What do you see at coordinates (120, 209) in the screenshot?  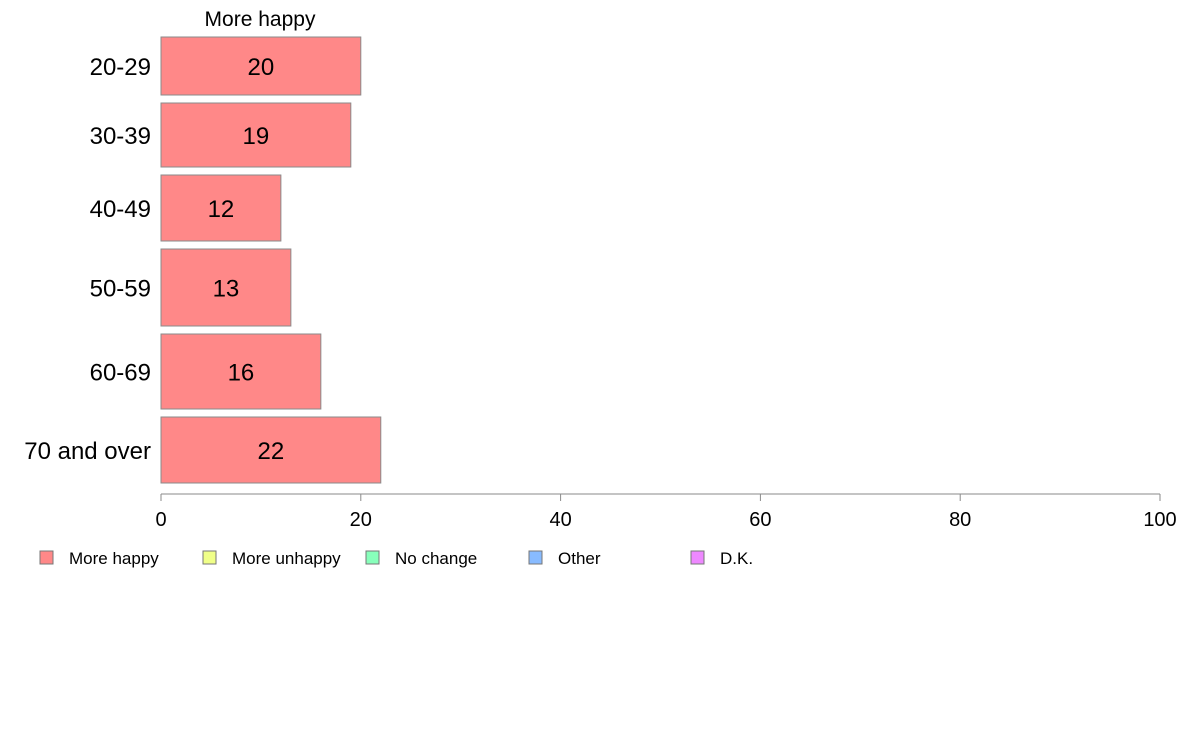 I see `category-label: 40-49` at bounding box center [120, 209].